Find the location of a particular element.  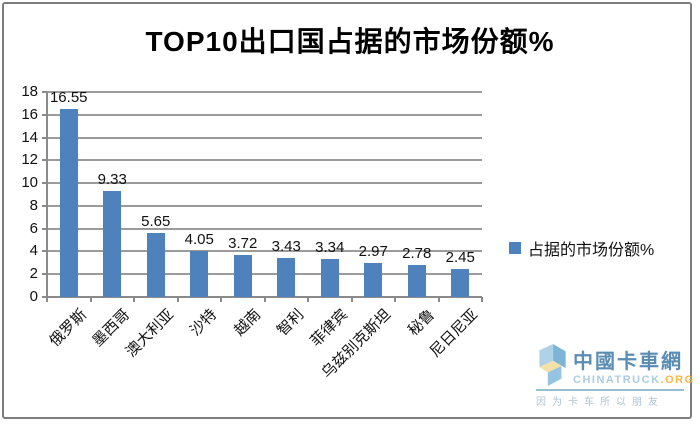

category-label: 秘鲁 is located at coordinates (421, 323).